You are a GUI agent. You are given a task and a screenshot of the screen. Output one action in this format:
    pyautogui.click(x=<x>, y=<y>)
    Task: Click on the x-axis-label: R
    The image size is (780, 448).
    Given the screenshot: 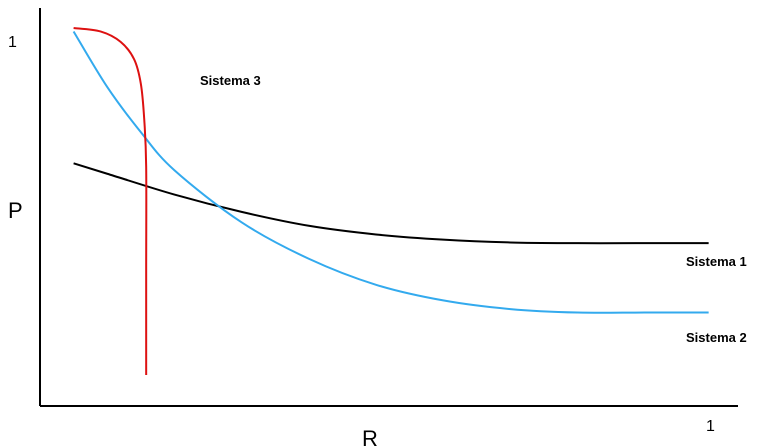 What is the action you would take?
    pyautogui.click(x=370, y=437)
    